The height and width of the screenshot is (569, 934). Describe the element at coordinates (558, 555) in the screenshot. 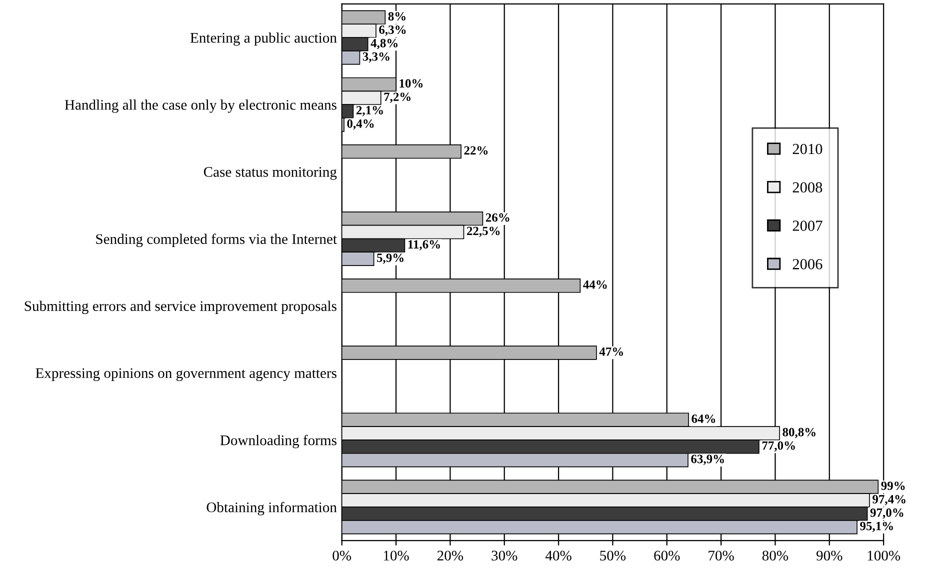

I see `x-tick-label: 40%` at that location.